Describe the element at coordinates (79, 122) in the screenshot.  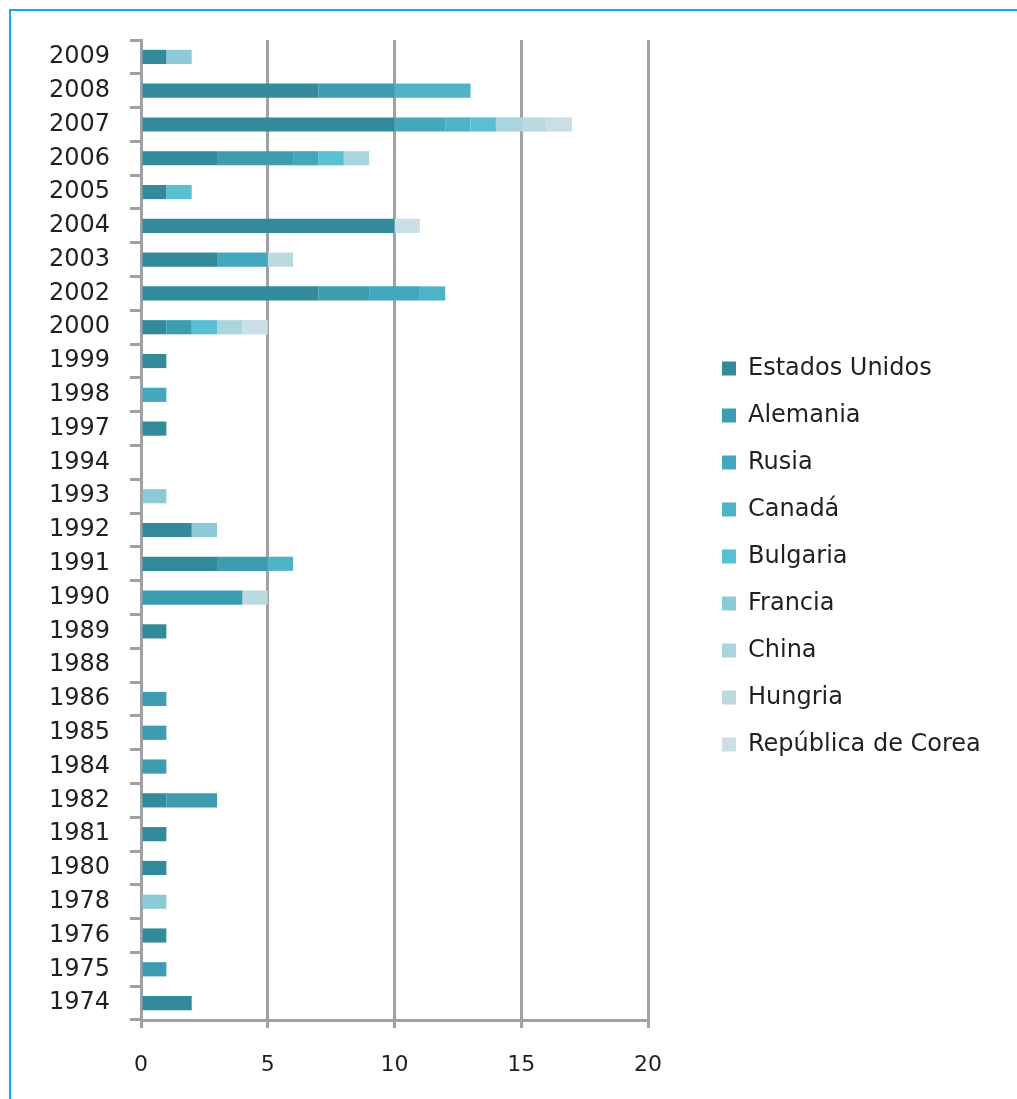
I see `y-tick-label: 2007` at that location.